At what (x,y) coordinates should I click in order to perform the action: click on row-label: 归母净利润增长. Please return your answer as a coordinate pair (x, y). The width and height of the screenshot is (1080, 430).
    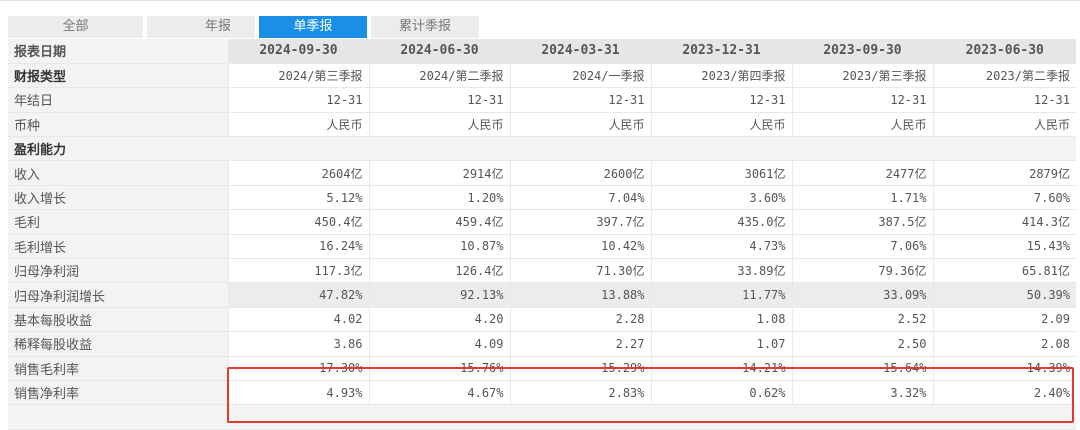
    Looking at the image, I should click on (118, 295).